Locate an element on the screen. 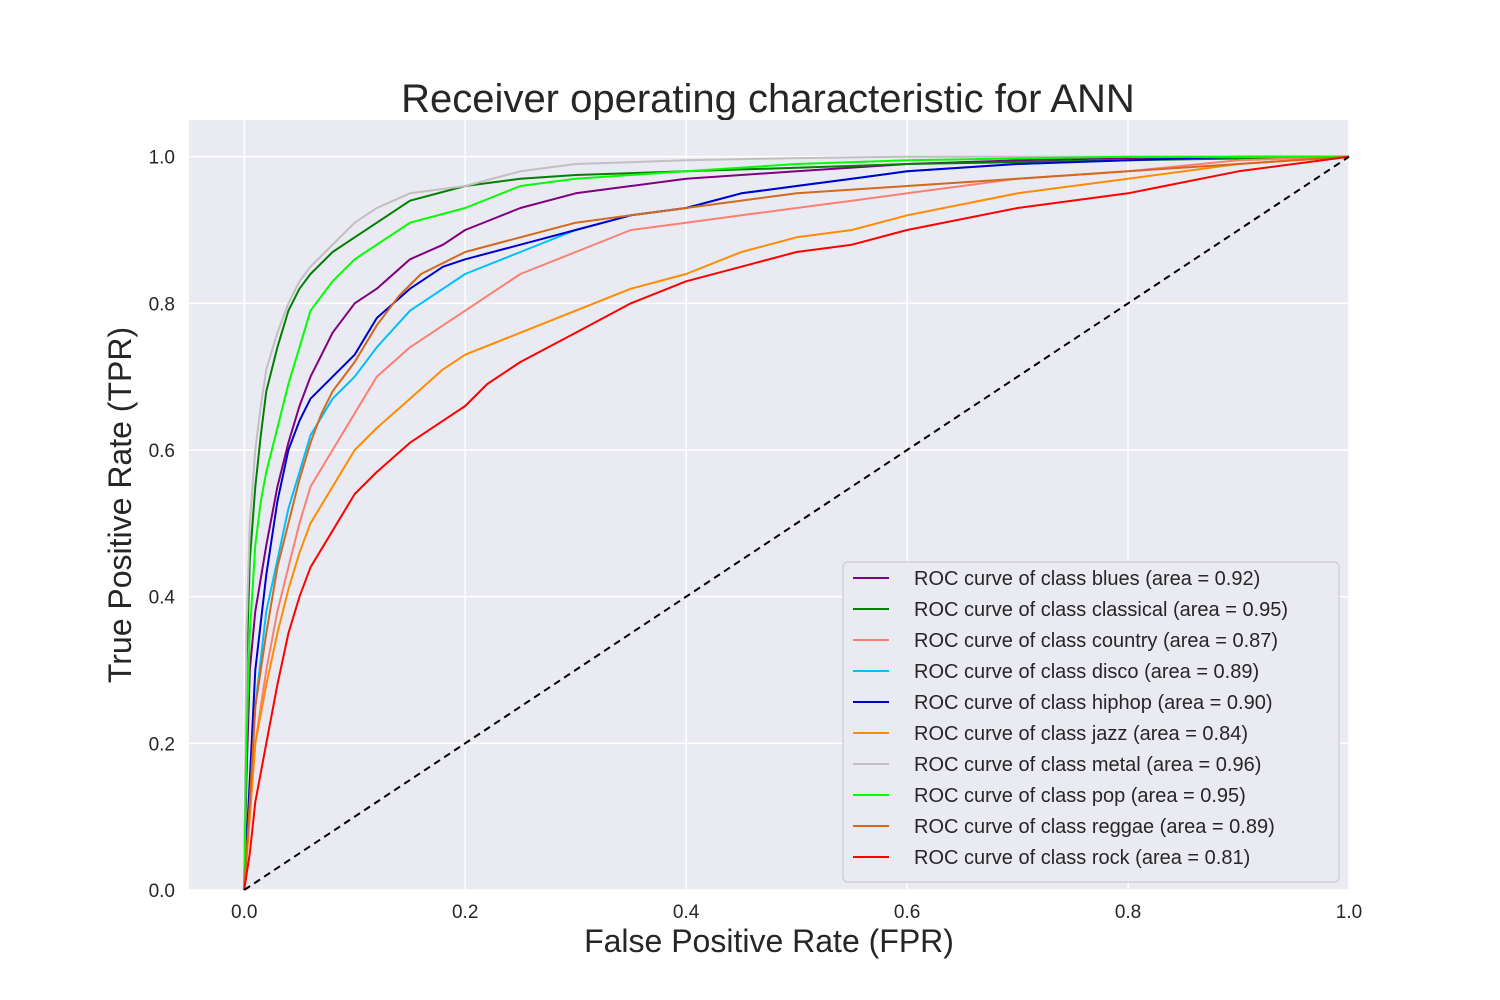 The width and height of the screenshot is (1500, 1000). y-tick-label: 1.0 is located at coordinates (162, 158).